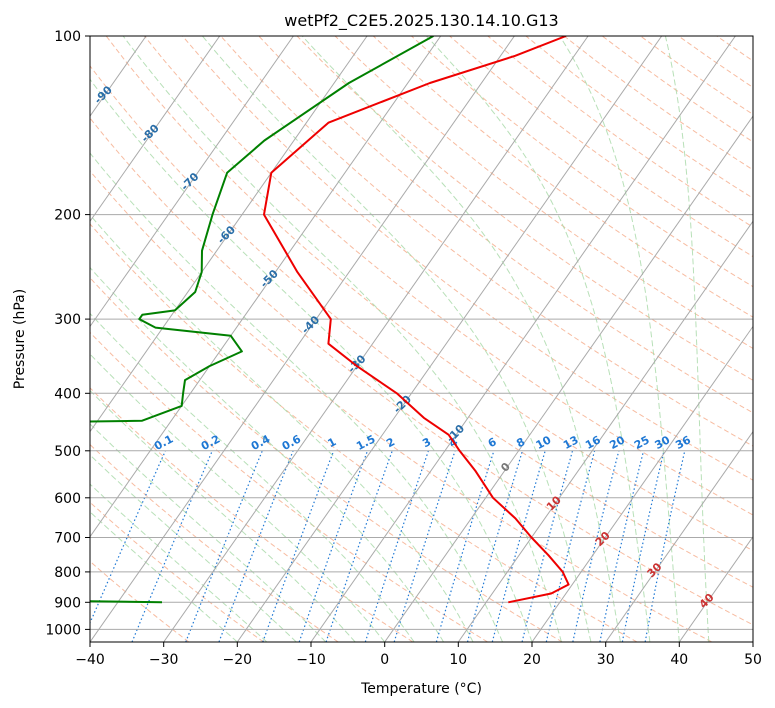  I want to click on mixing-ratio-label: 10, so click(544, 442).